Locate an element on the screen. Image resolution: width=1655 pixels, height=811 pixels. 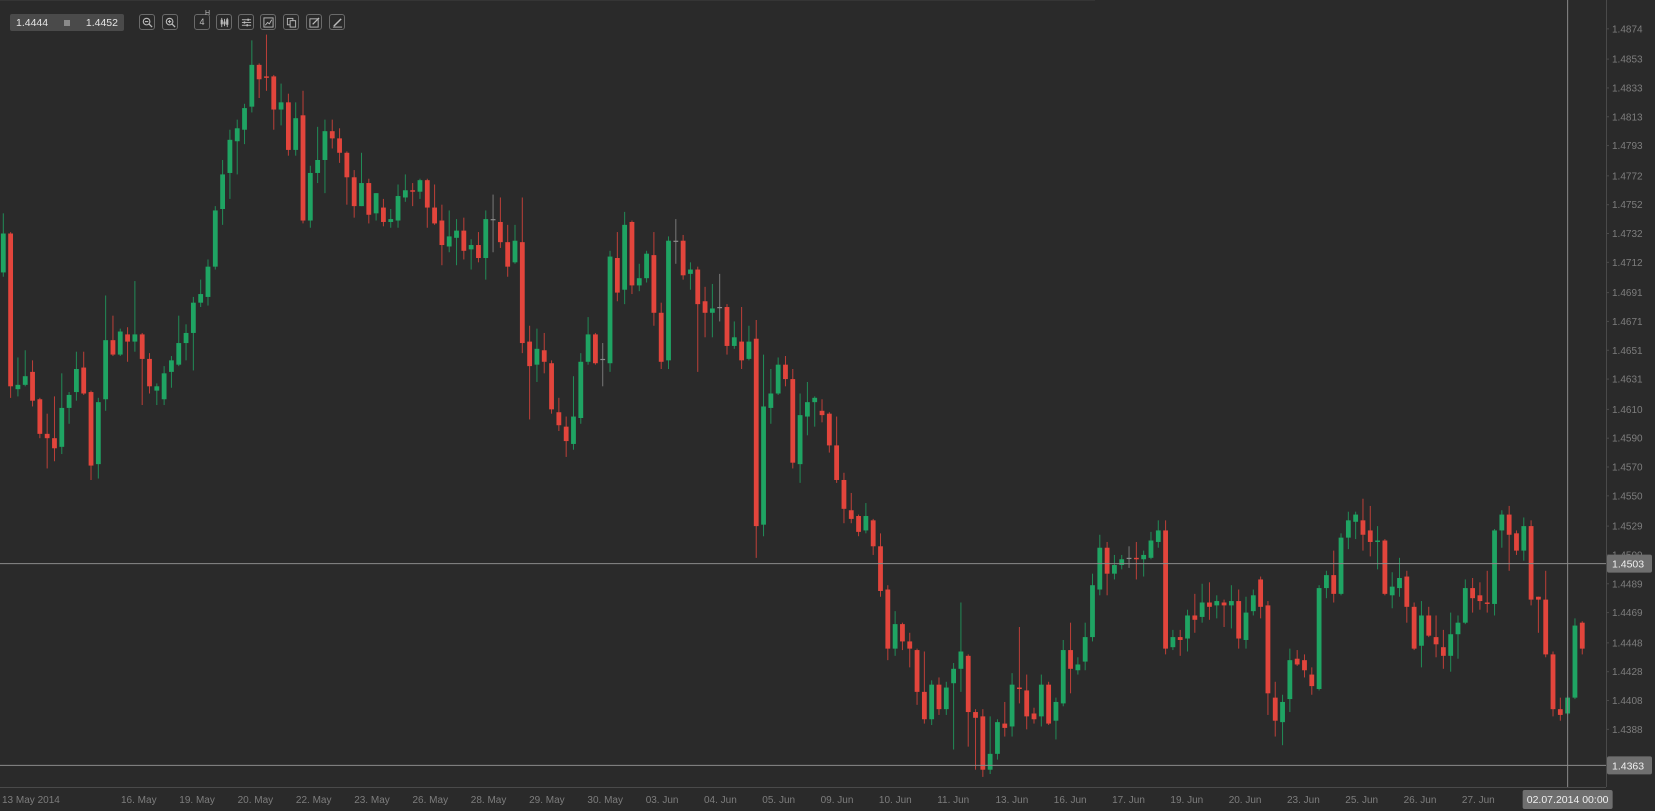
edit-button is located at coordinates (314, 22).